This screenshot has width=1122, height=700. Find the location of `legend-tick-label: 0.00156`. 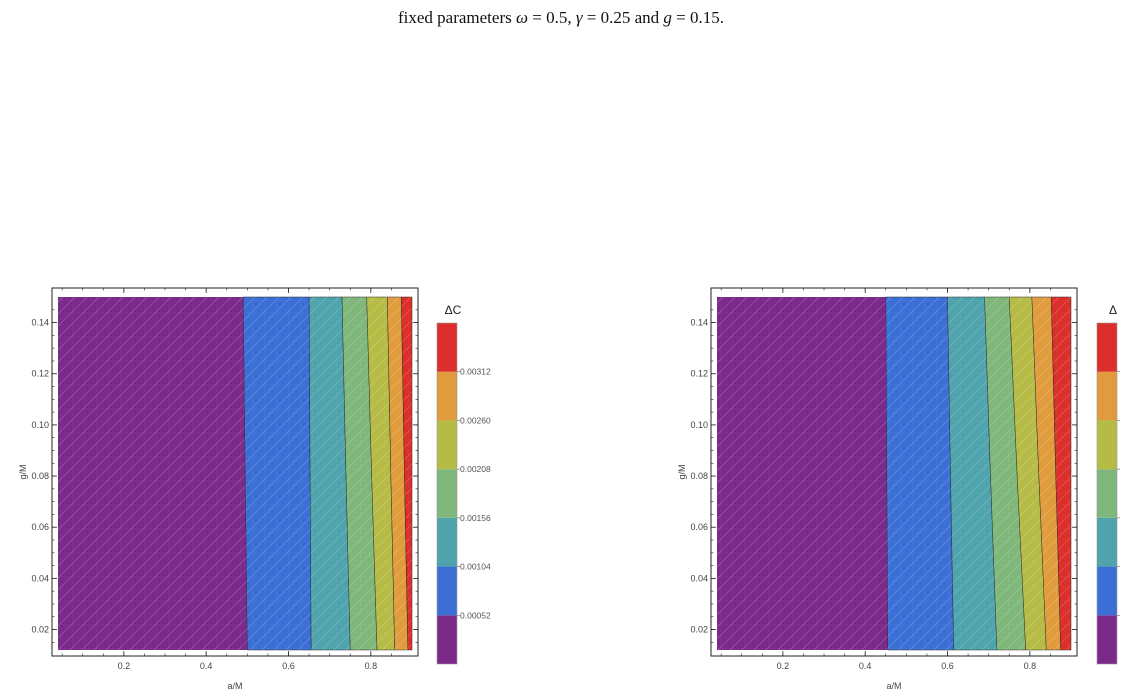

legend-tick-label: 0.00156 is located at coordinates (475, 518).